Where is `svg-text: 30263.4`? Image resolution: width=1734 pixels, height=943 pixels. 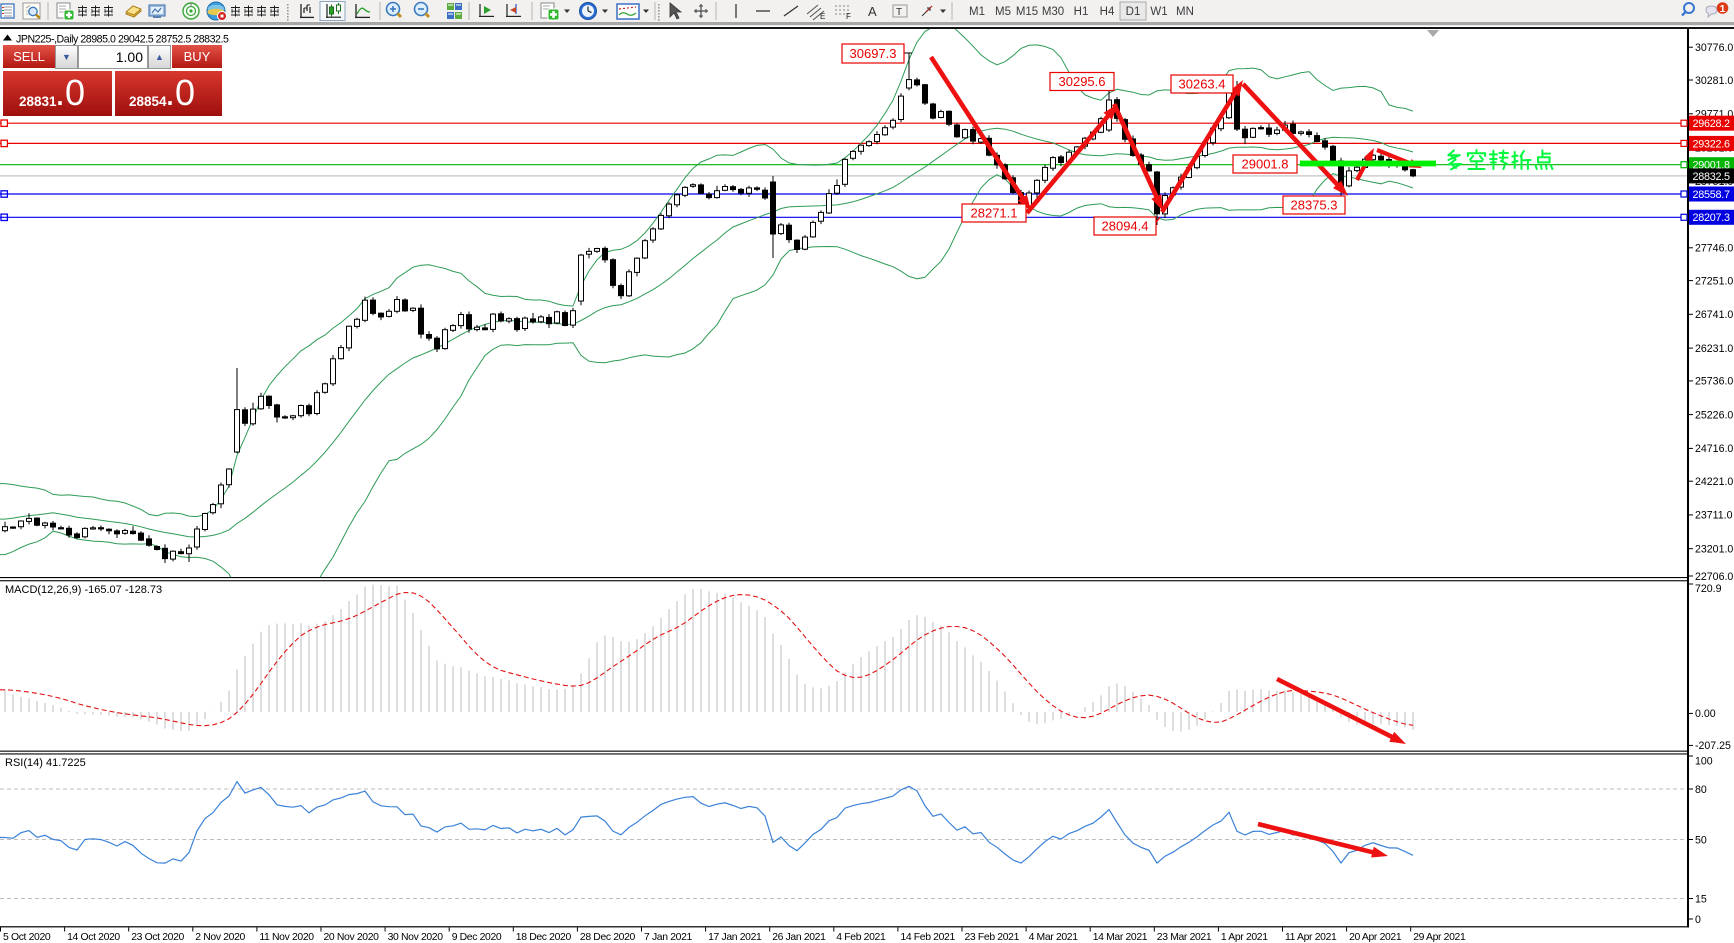 svg-text: 30263.4 is located at coordinates (1202, 84).